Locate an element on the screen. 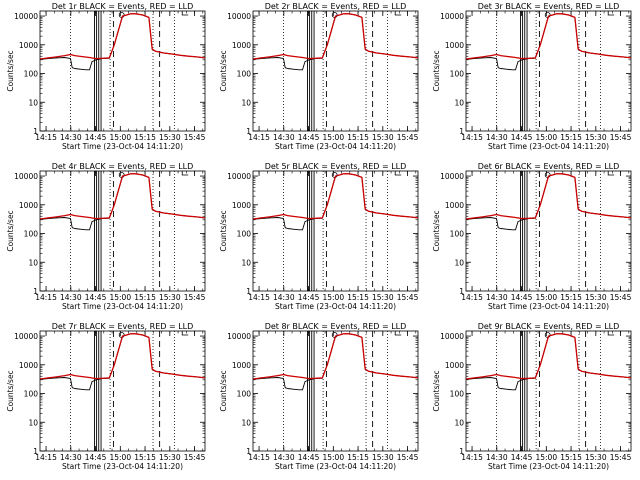 The height and width of the screenshot is (480, 640). panel-title: Det 4r BLACK = Events, RED = LLD is located at coordinates (123, 166).